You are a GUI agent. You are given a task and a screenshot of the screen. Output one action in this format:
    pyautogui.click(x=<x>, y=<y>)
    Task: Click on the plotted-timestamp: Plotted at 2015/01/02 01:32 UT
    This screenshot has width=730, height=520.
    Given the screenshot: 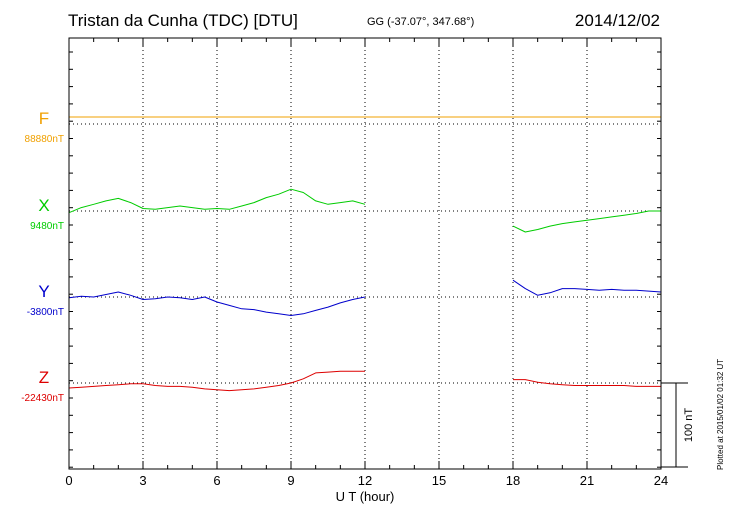 What is the action you would take?
    pyautogui.click(x=720, y=414)
    